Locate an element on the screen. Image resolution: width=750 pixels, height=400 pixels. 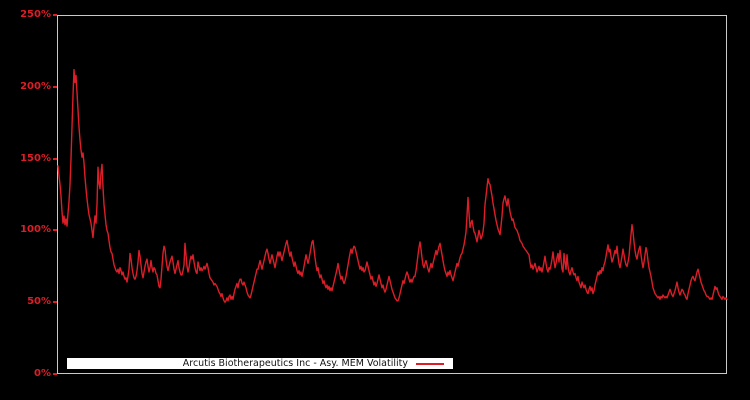
legend-line-sample is located at coordinates (430, 363).